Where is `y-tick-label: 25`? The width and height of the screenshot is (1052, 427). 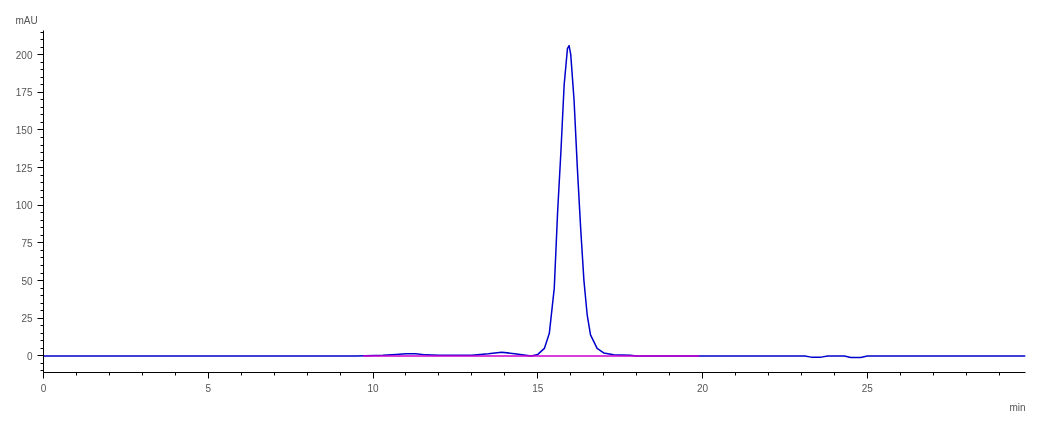 y-tick-label: 25 is located at coordinates (27, 319).